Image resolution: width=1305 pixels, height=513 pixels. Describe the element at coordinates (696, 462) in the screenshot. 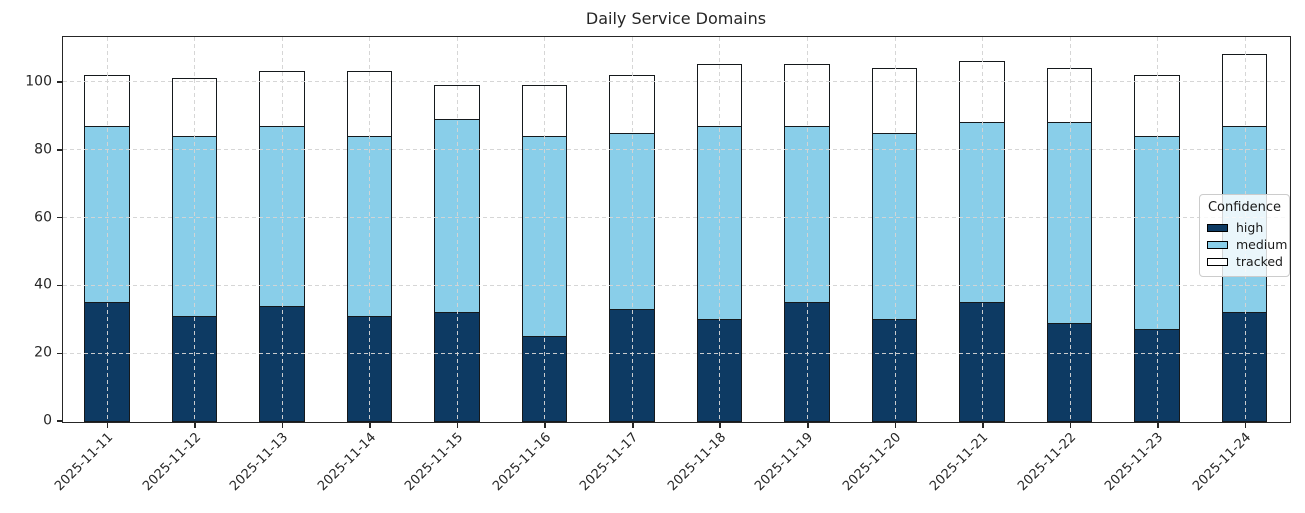

I see `x-axis-tick-label: 2025-11-18` at that location.